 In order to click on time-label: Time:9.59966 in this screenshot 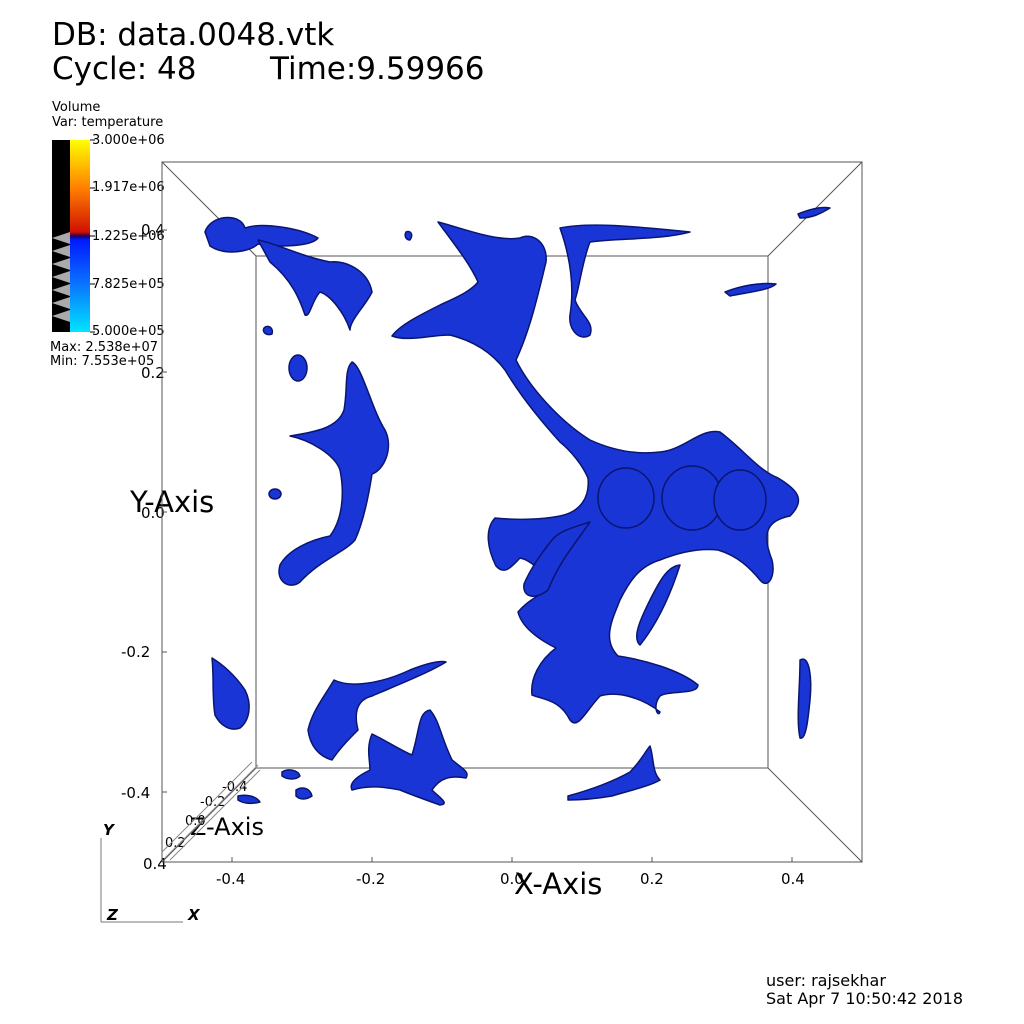, I will do `click(377, 69)`.